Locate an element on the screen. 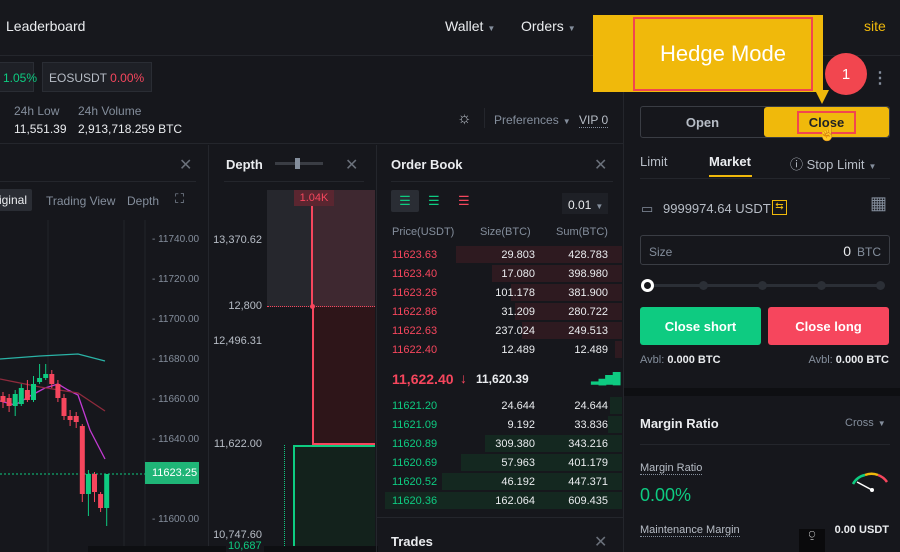  size: 309.380 is located at coordinates (515, 444).